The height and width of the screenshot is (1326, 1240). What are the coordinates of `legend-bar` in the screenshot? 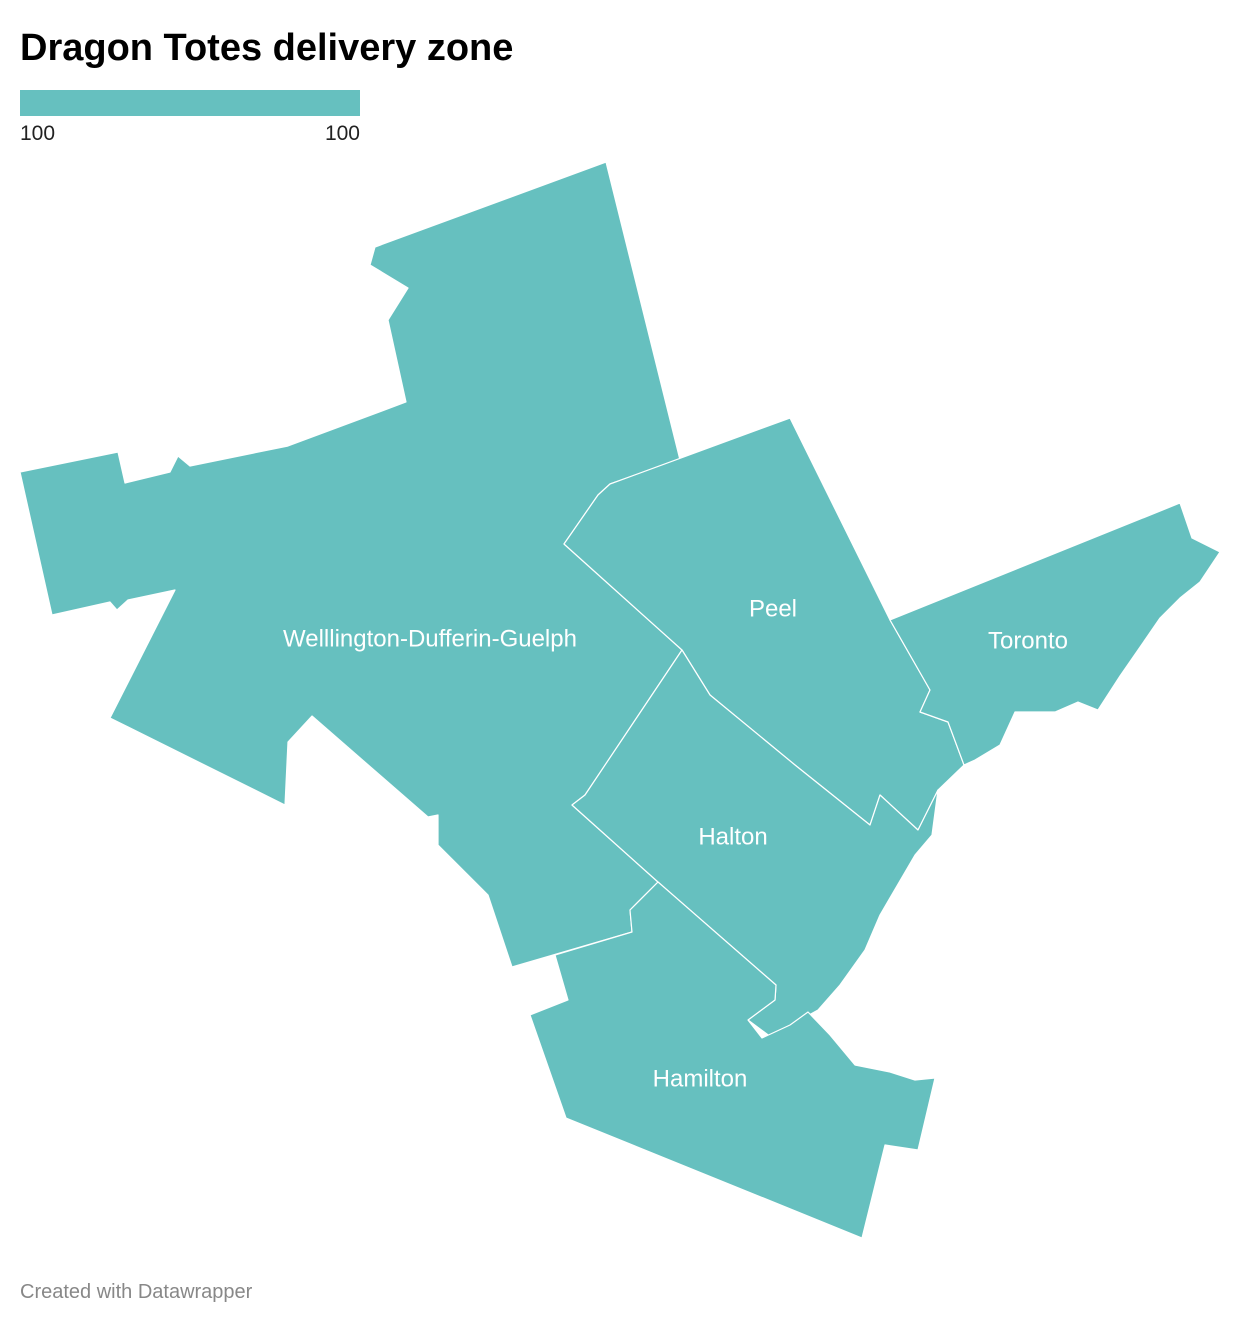 It's located at (190, 103).